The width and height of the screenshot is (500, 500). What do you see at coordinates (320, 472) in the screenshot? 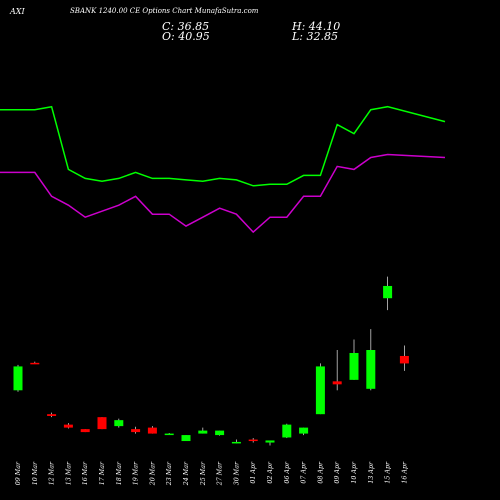
I see `x-tick-label: 08 Apr` at bounding box center [320, 472].